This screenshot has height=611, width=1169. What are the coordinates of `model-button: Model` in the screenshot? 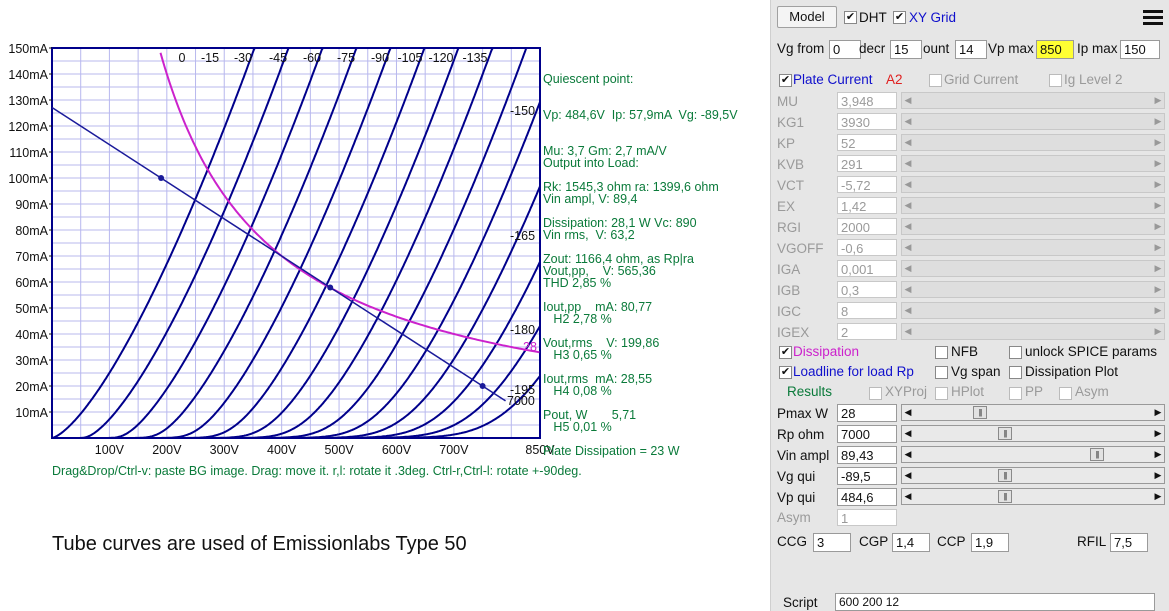 It's located at (807, 17).